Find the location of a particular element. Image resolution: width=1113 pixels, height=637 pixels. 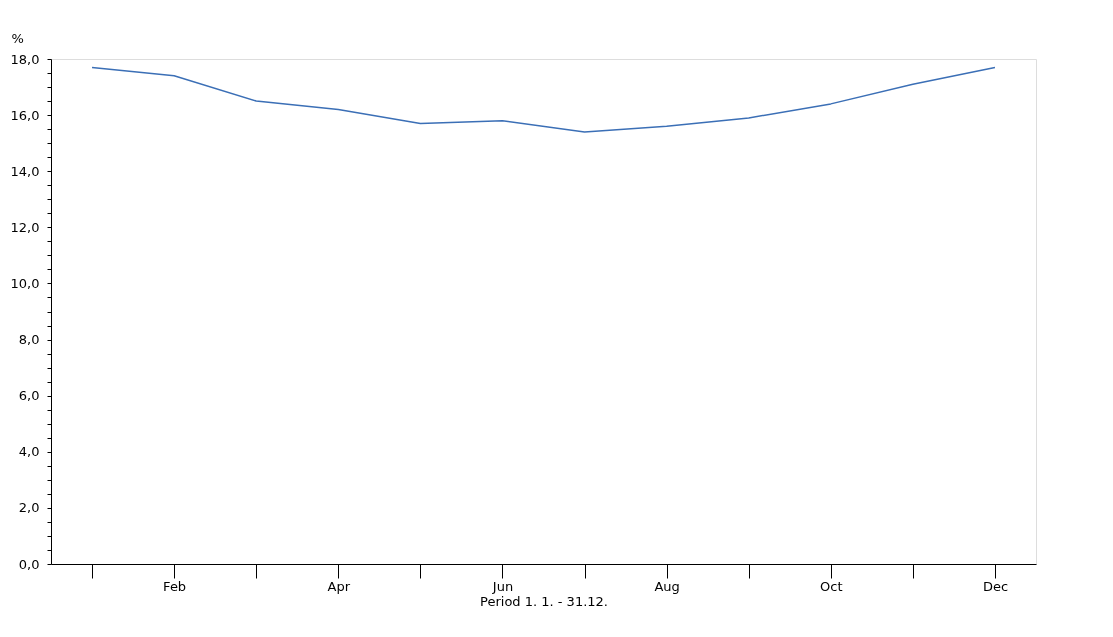

y-tick-label: 10,0 is located at coordinates (25, 283).